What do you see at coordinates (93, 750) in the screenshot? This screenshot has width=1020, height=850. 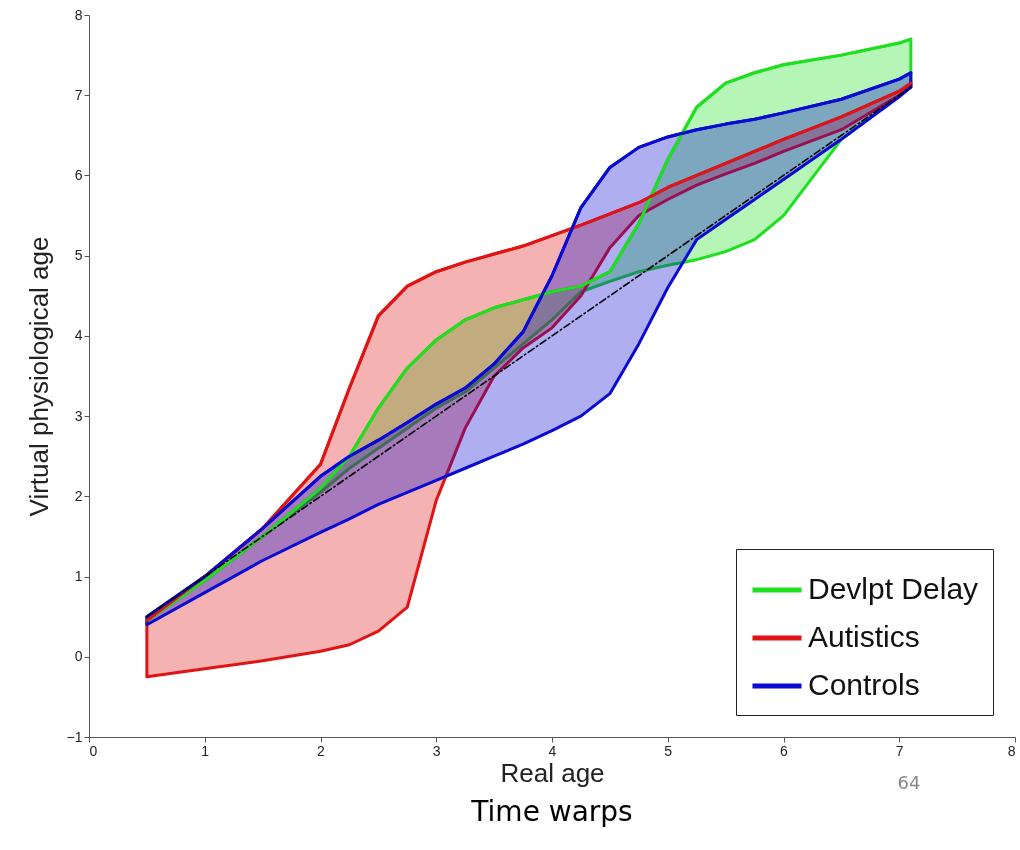 I see `x-tick-label: 0` at bounding box center [93, 750].